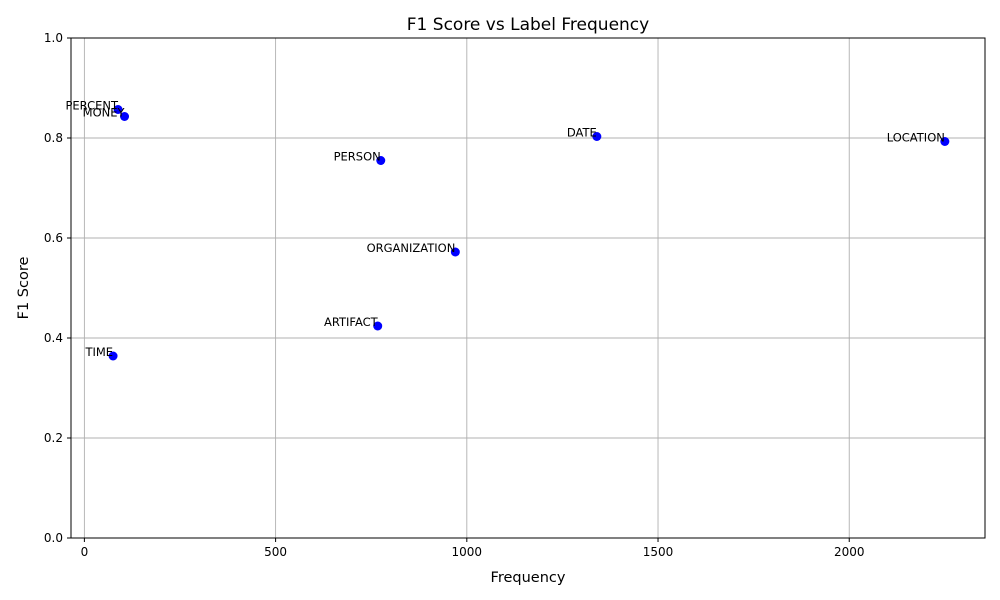 The width and height of the screenshot is (1000, 600). Describe the element at coordinates (351, 322) in the screenshot. I see `data-point-label-artifact: ARTIFACT` at that location.